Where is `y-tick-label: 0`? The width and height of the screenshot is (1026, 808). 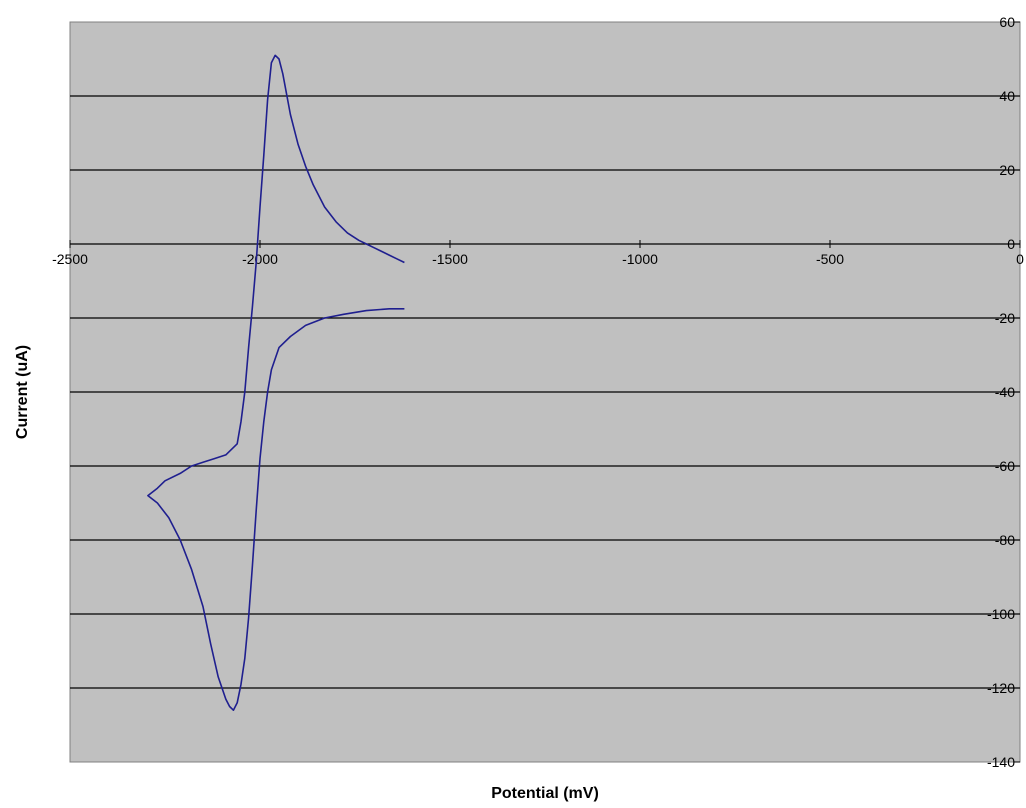
y-tick-label: 0 is located at coordinates (1011, 244).